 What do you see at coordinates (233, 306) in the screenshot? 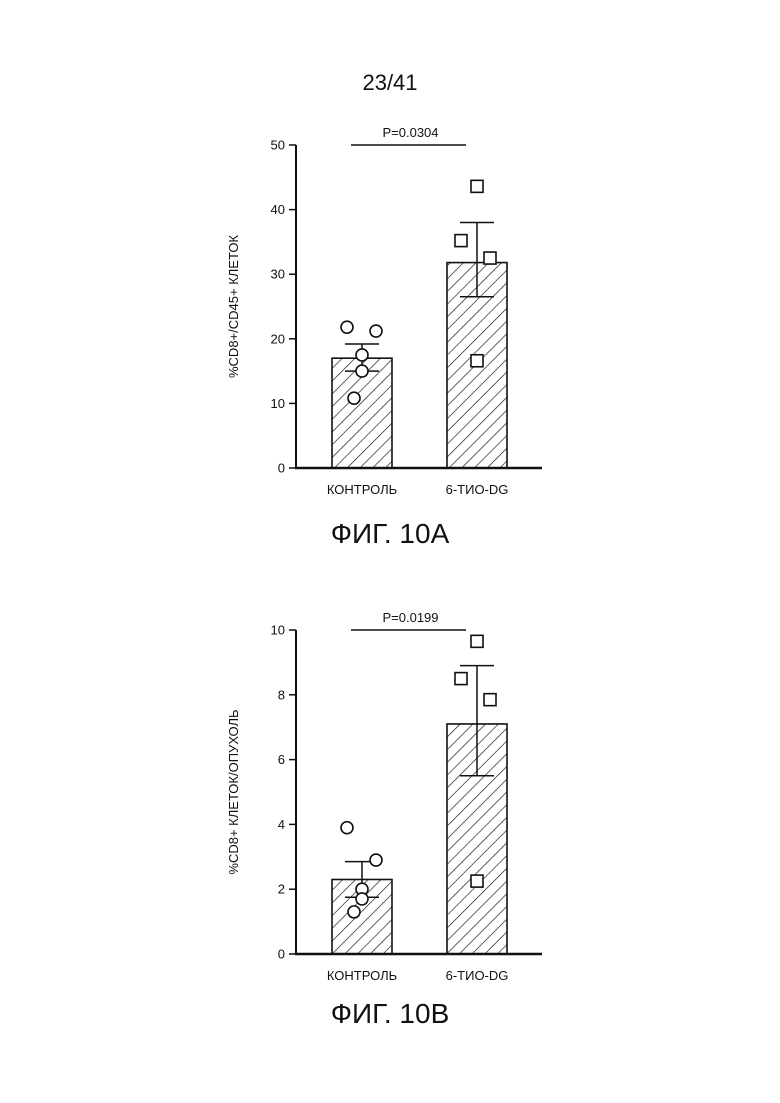
I see `y-axis-label: %CD8+/CD45+ КЛЕТОК` at bounding box center [233, 306].